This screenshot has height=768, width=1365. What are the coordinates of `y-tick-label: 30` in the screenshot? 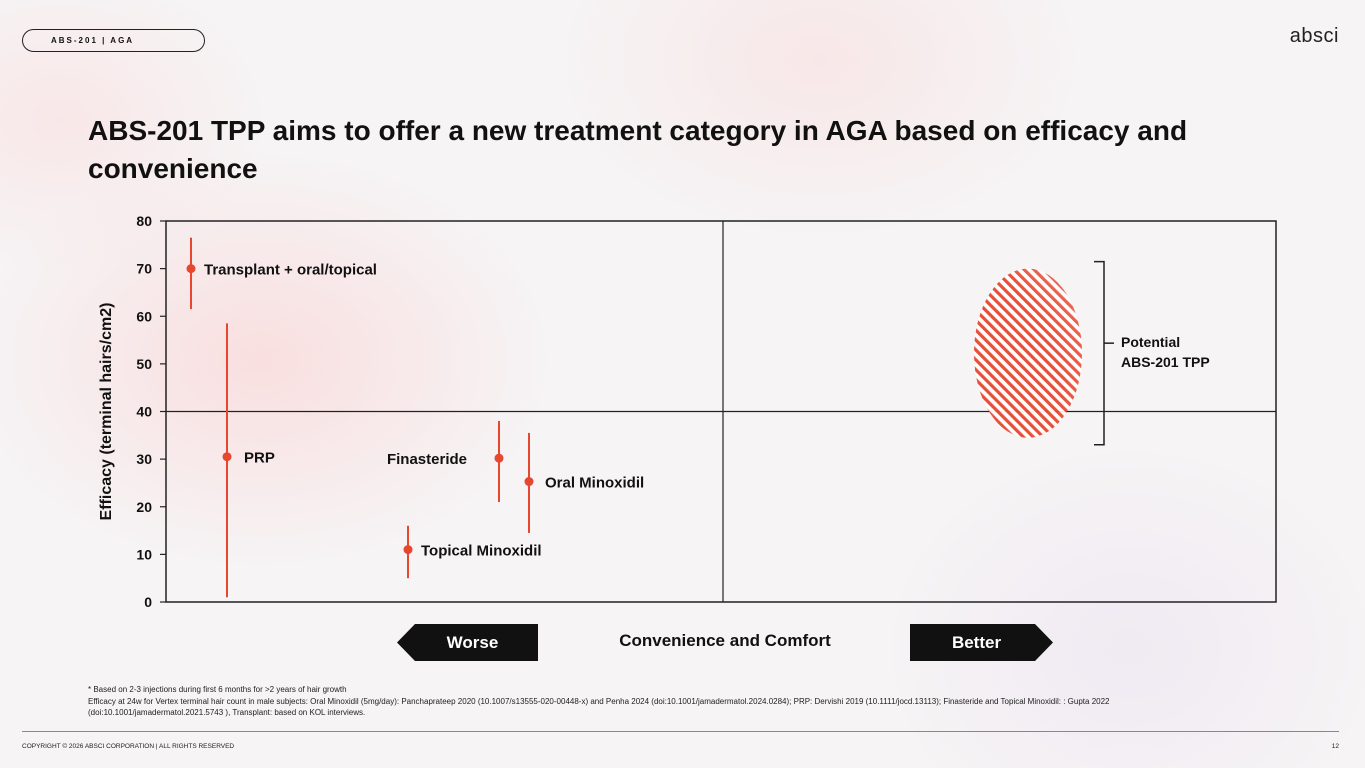 It's located at (144, 459).